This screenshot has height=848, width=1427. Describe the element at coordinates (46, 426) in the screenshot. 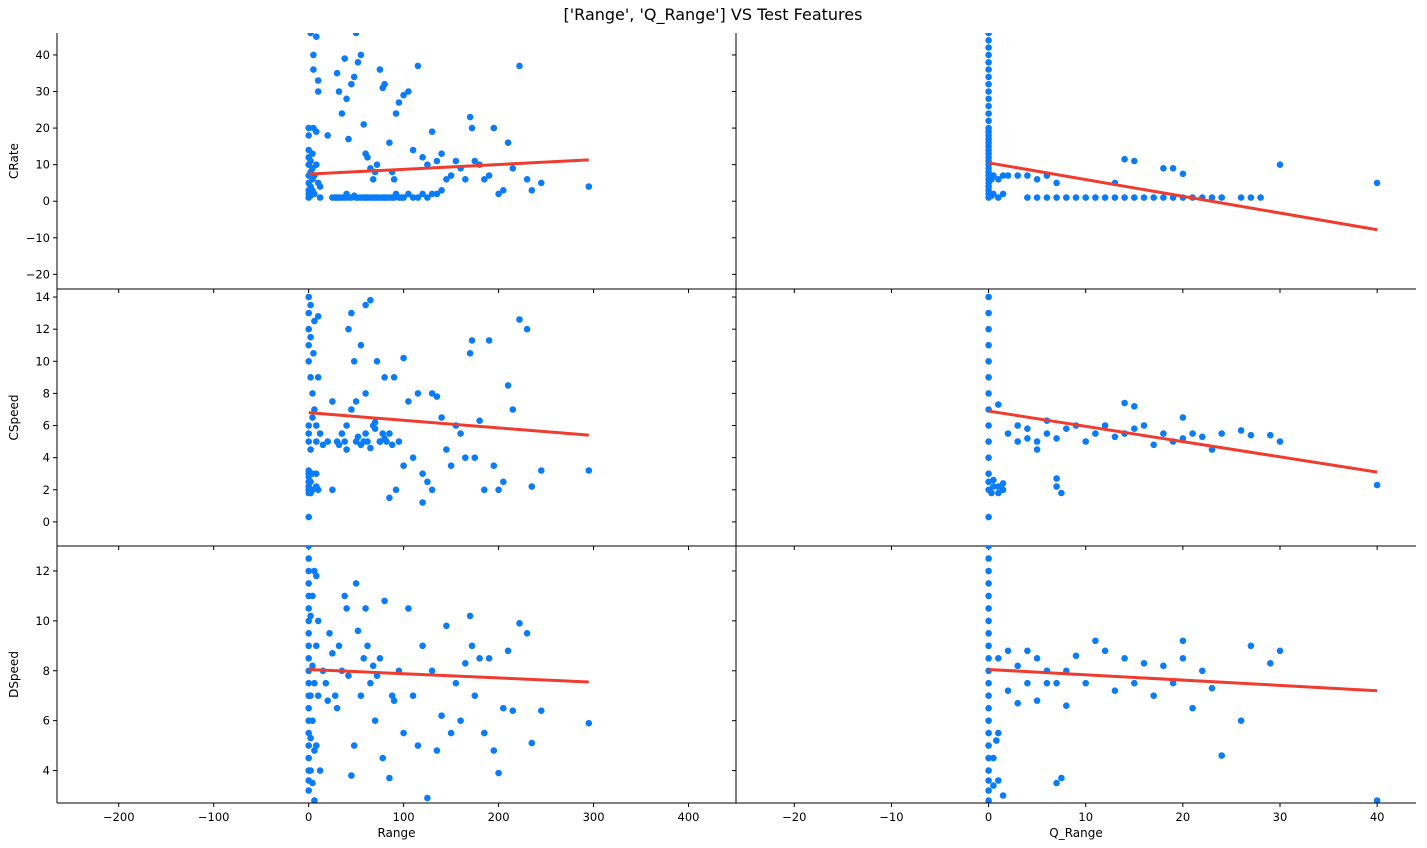

I see `y-tick-label: 6` at that location.